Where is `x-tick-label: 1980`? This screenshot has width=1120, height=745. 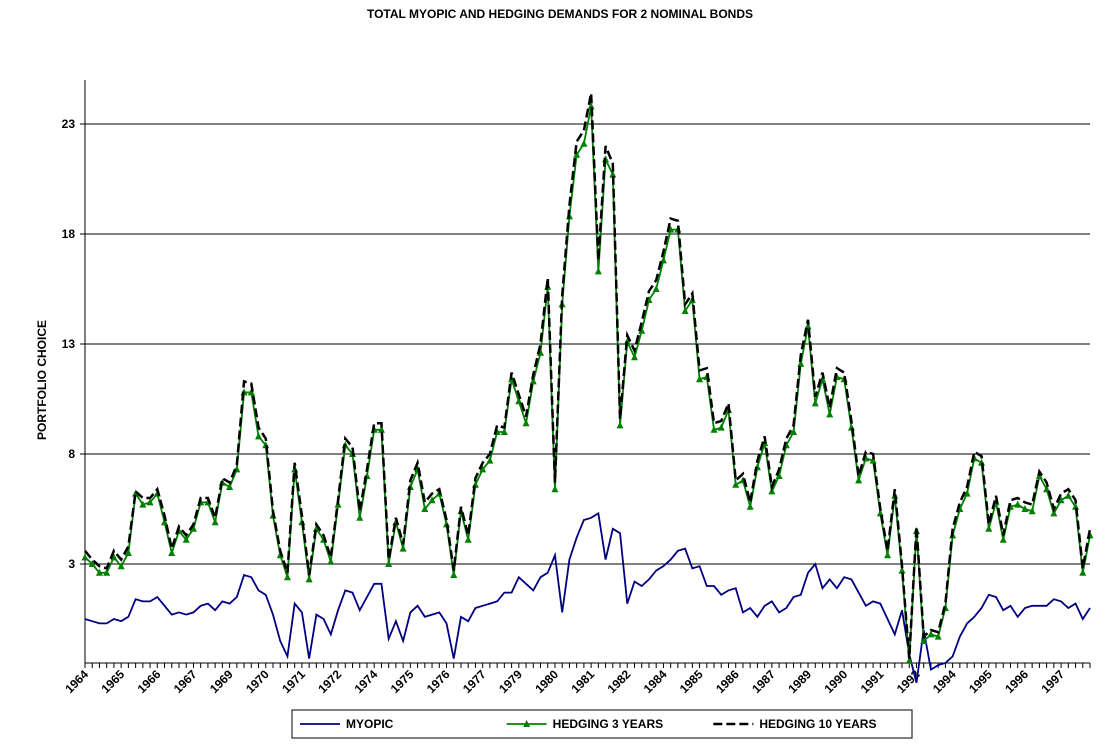 x-tick-label: 1980 is located at coordinates (546, 681).